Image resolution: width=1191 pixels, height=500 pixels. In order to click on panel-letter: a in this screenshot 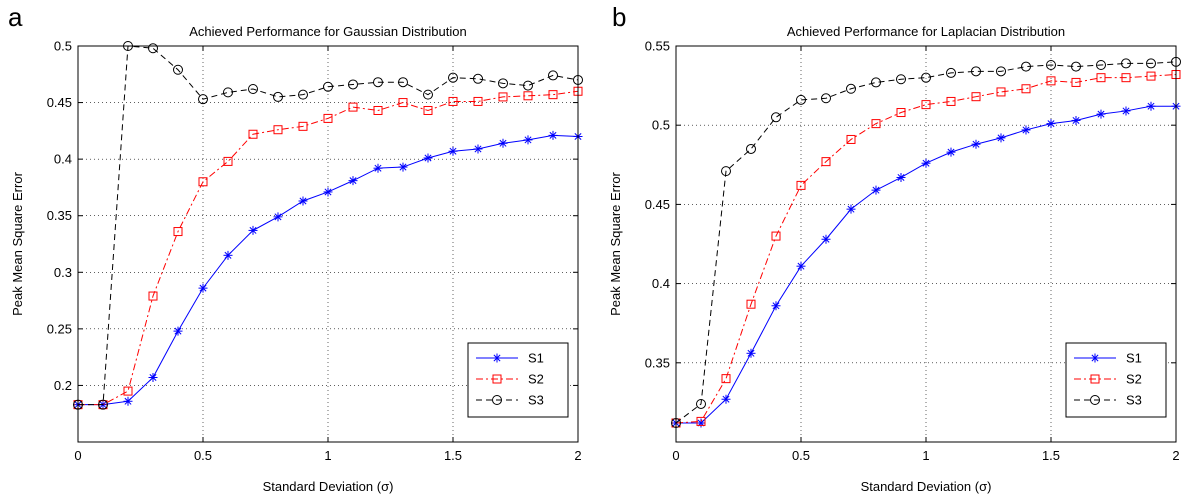, I will do `click(15, 17)`.